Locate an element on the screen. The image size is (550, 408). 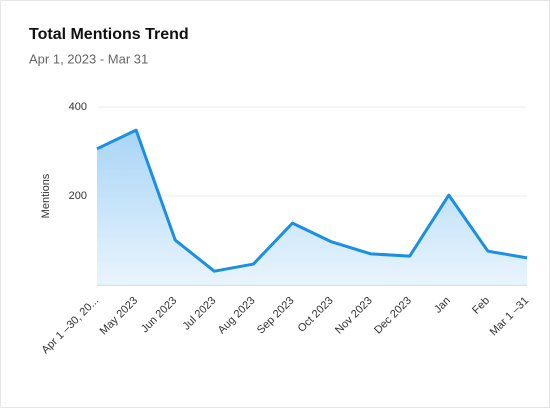
y-axis-label: Mentions is located at coordinates (46, 195).